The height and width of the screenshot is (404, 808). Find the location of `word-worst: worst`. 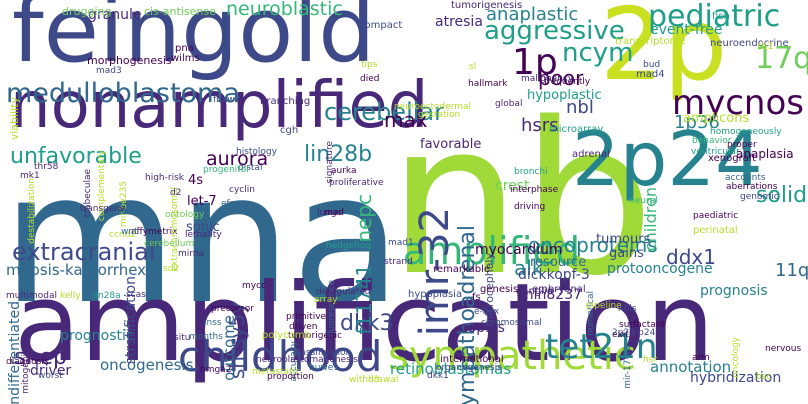

word-worst: worst is located at coordinates (50, 376).